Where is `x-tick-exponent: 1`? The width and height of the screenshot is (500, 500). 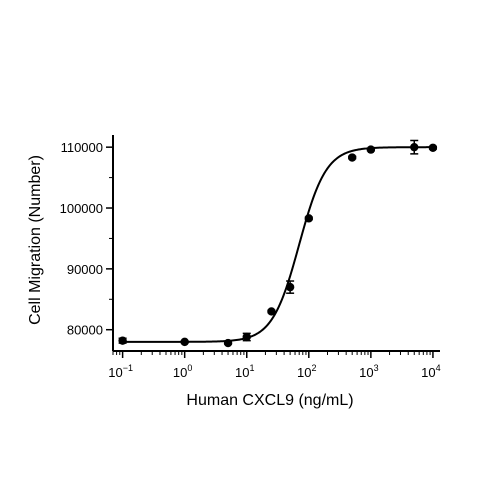 x-tick-exponent: 1 is located at coordinates (251, 368).